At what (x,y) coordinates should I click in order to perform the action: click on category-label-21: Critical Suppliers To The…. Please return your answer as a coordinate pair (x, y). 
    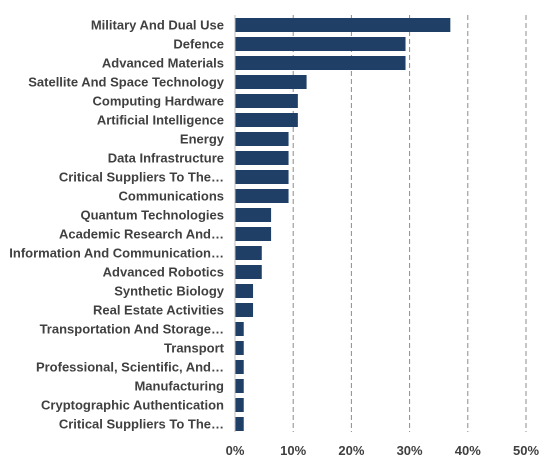
    Looking at the image, I should click on (141, 424).